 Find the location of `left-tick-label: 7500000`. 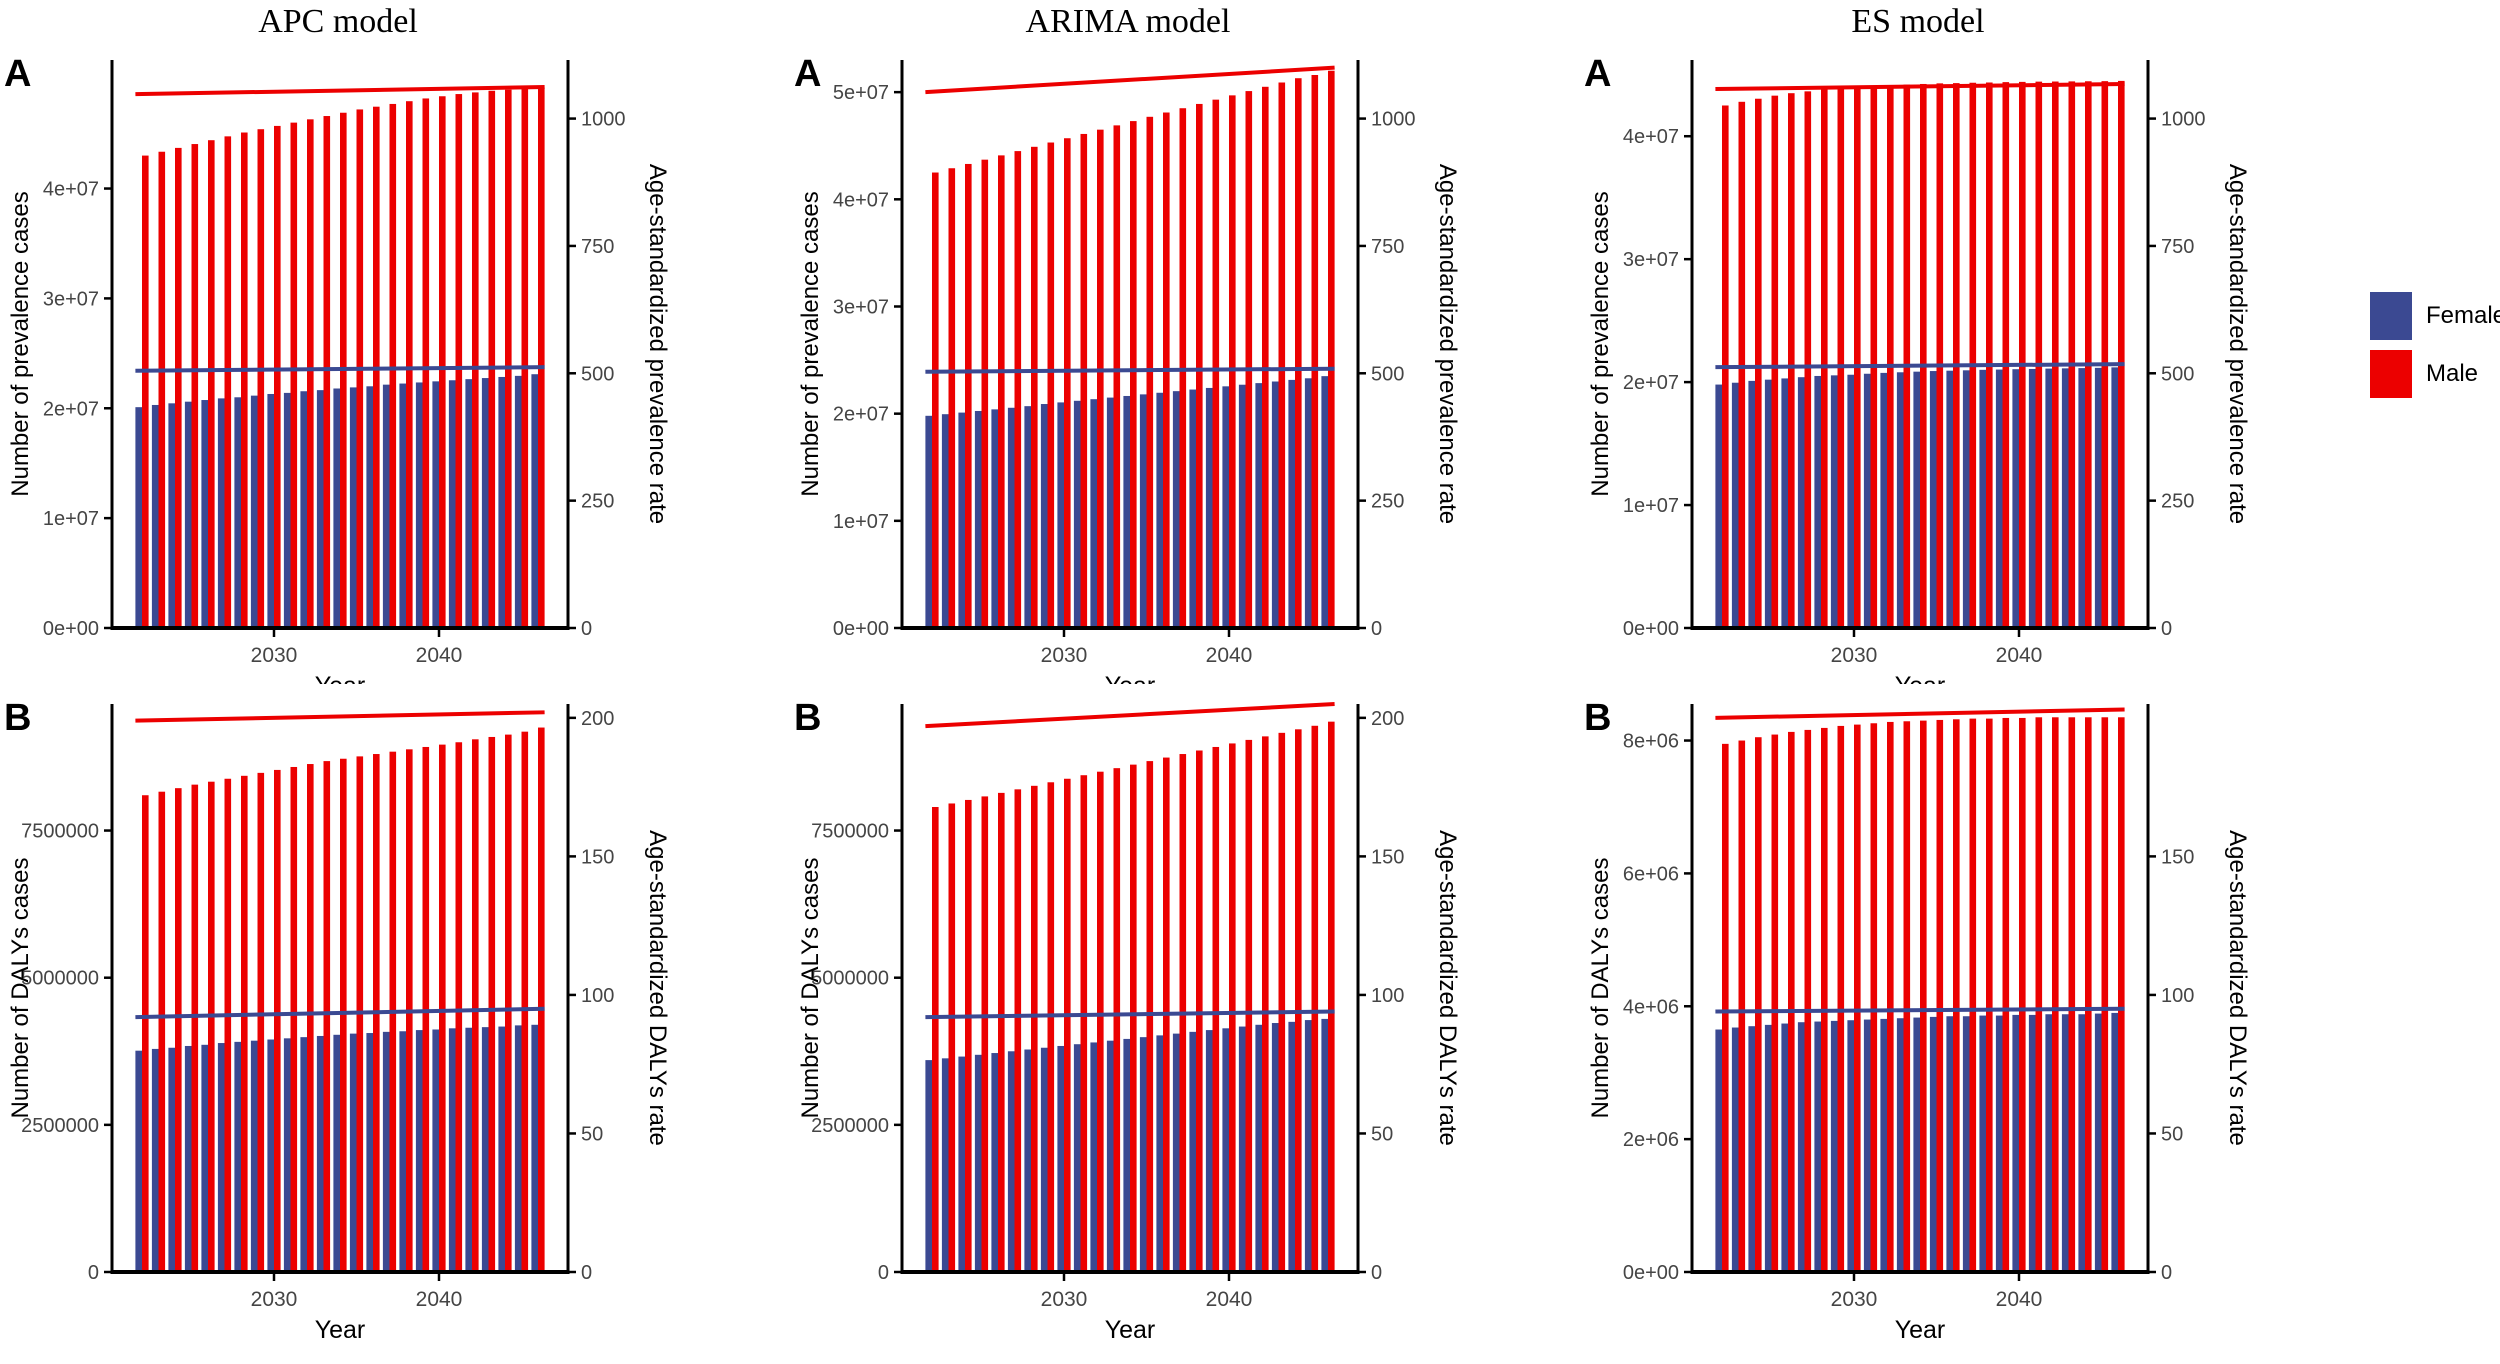

left-tick-label: 7500000 is located at coordinates (60, 832).